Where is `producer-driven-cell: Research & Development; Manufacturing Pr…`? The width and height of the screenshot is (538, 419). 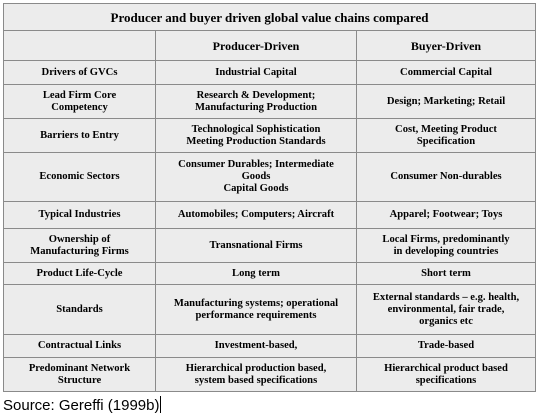 producer-driven-cell: Research & Development; Manufacturing Pr… is located at coordinates (256, 101).